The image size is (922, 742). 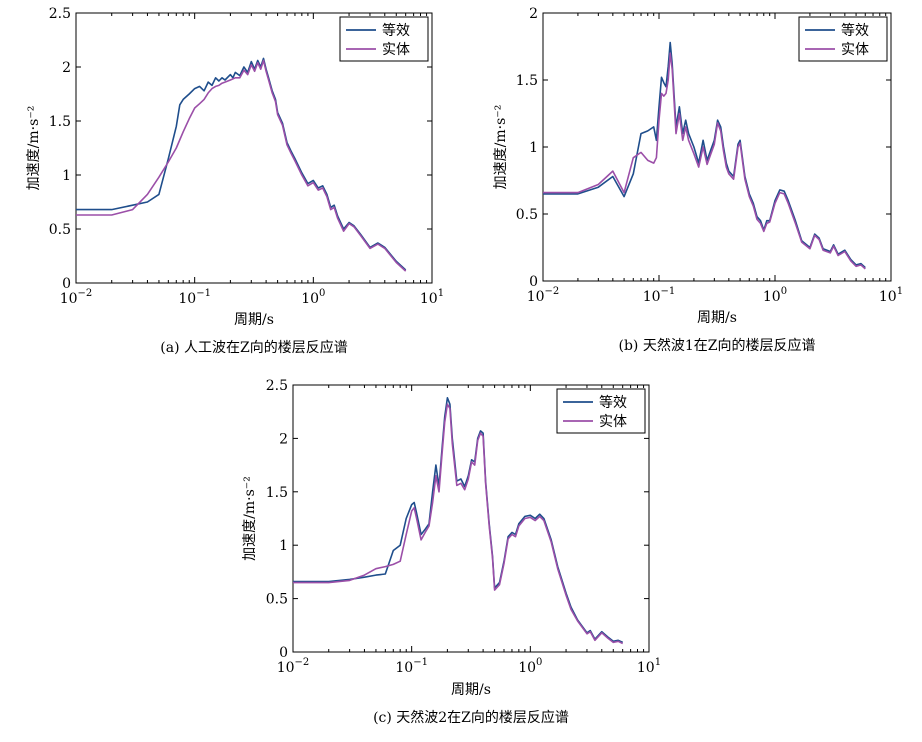 I want to click on chart-caption: (c) 天然波2在Z向的楼层反应谱, so click(x=471, y=717).